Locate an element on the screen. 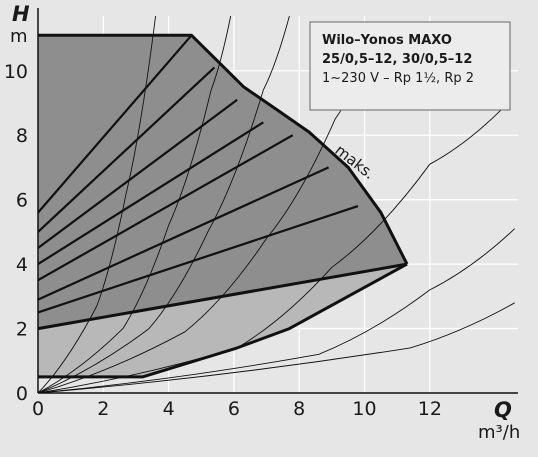 The height and width of the screenshot is (457, 538). x-axis-symbol: Q is located at coordinates (503, 410).